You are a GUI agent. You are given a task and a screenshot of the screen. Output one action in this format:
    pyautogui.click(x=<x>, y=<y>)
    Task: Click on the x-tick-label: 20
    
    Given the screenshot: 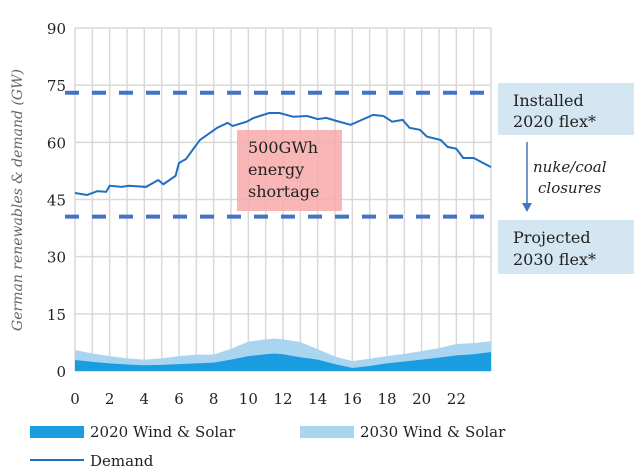 What is the action you would take?
    pyautogui.click(x=421, y=399)
    